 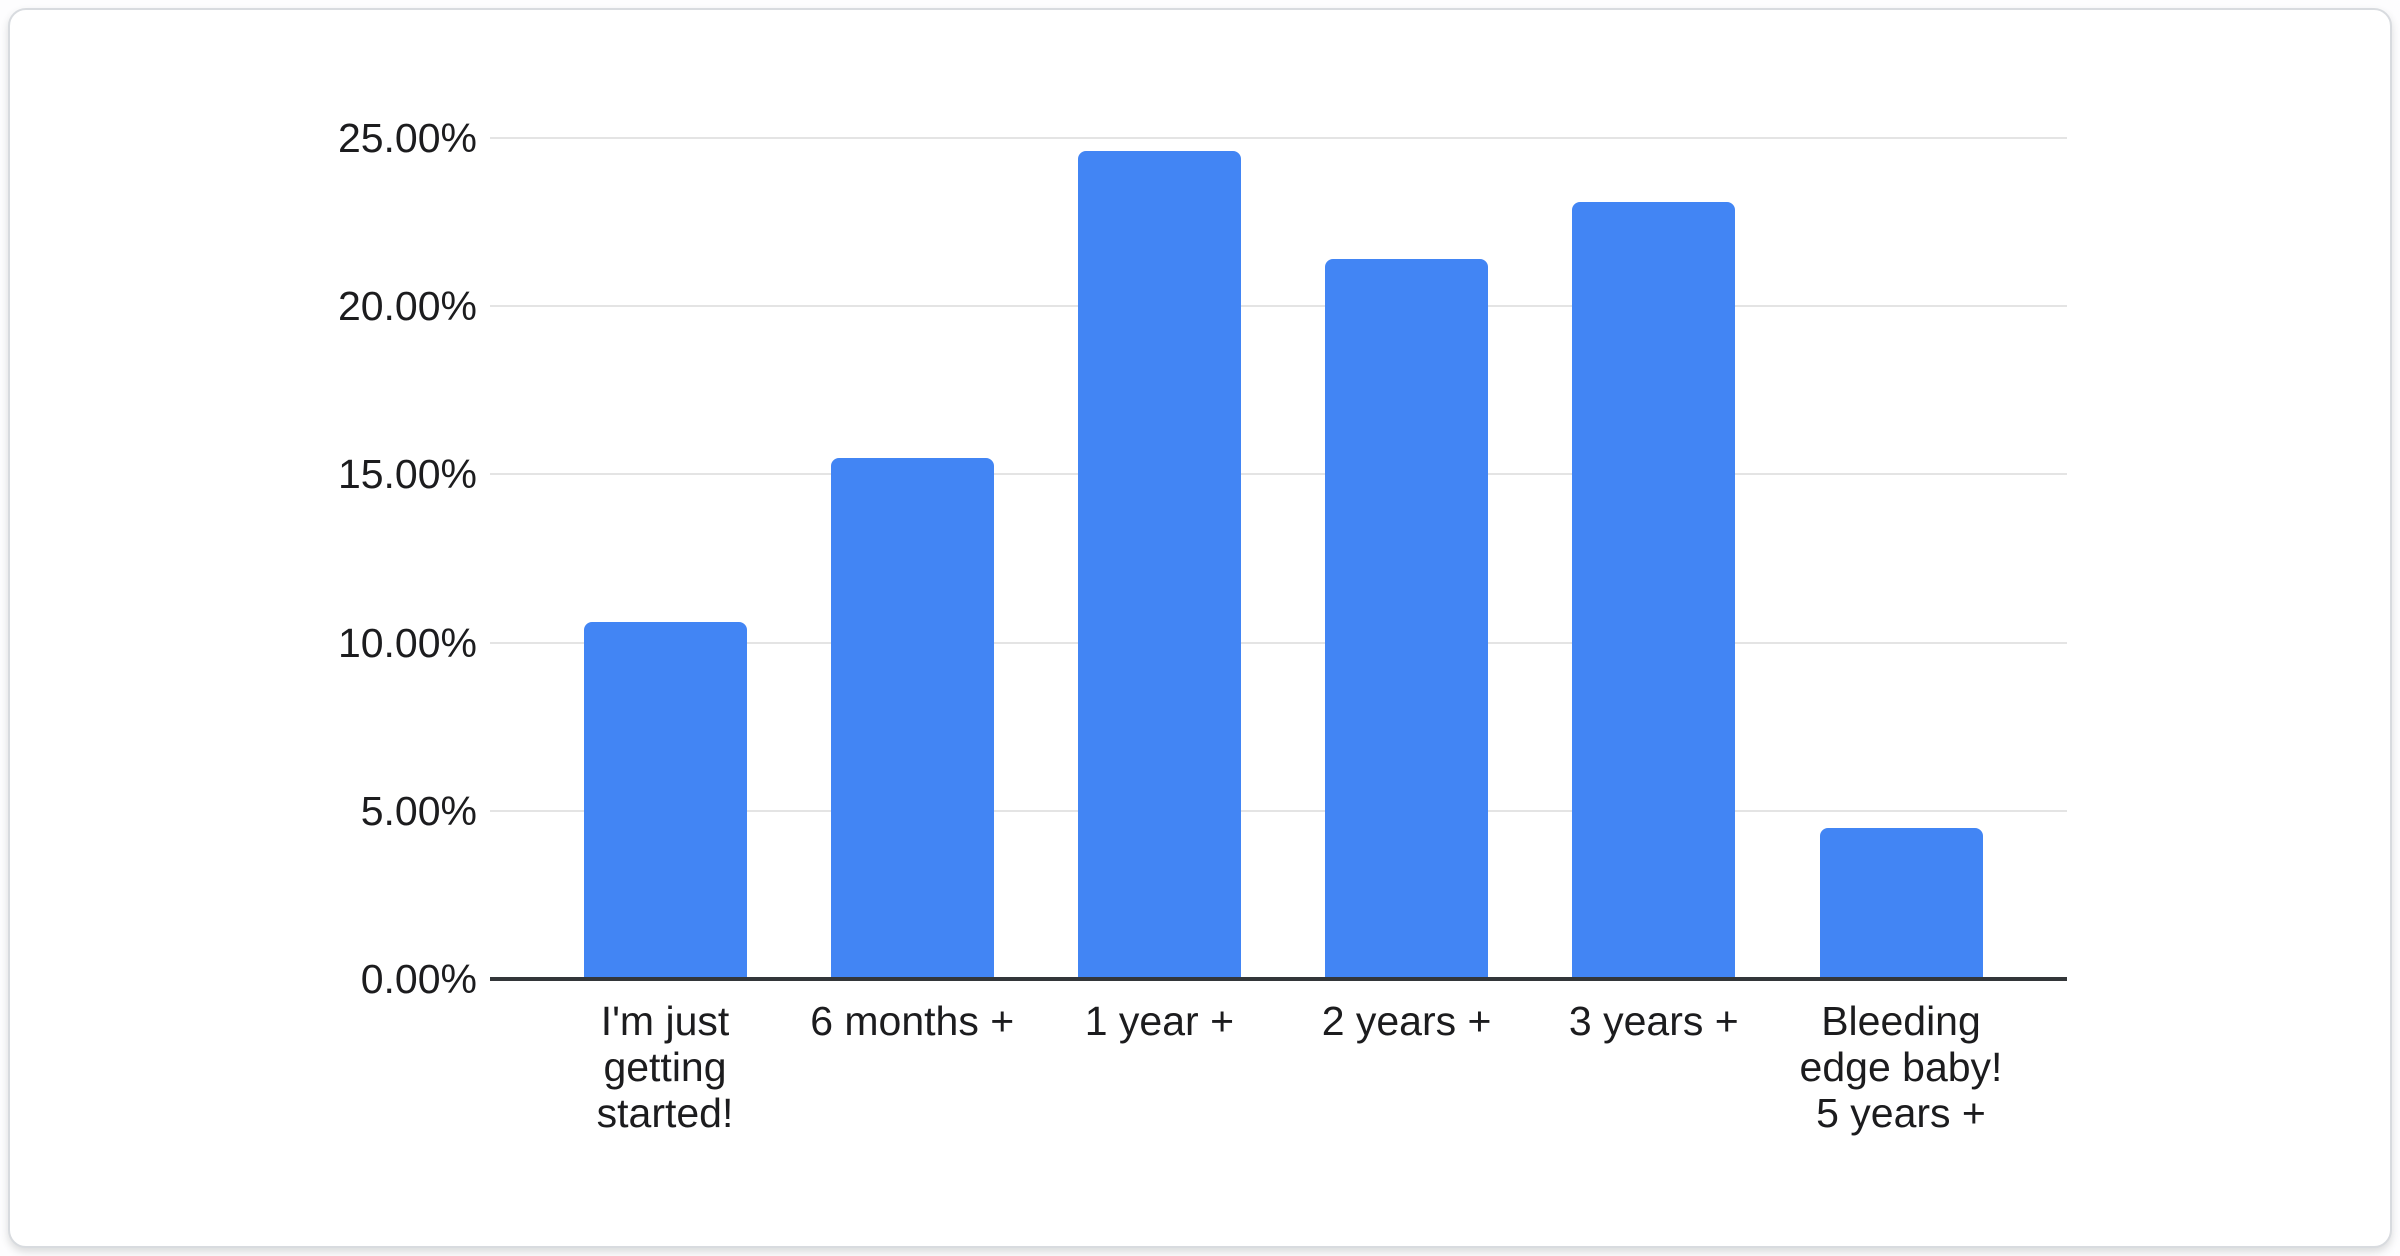 I want to click on x-axis-label-line: getting, so click(x=665, y=1067).